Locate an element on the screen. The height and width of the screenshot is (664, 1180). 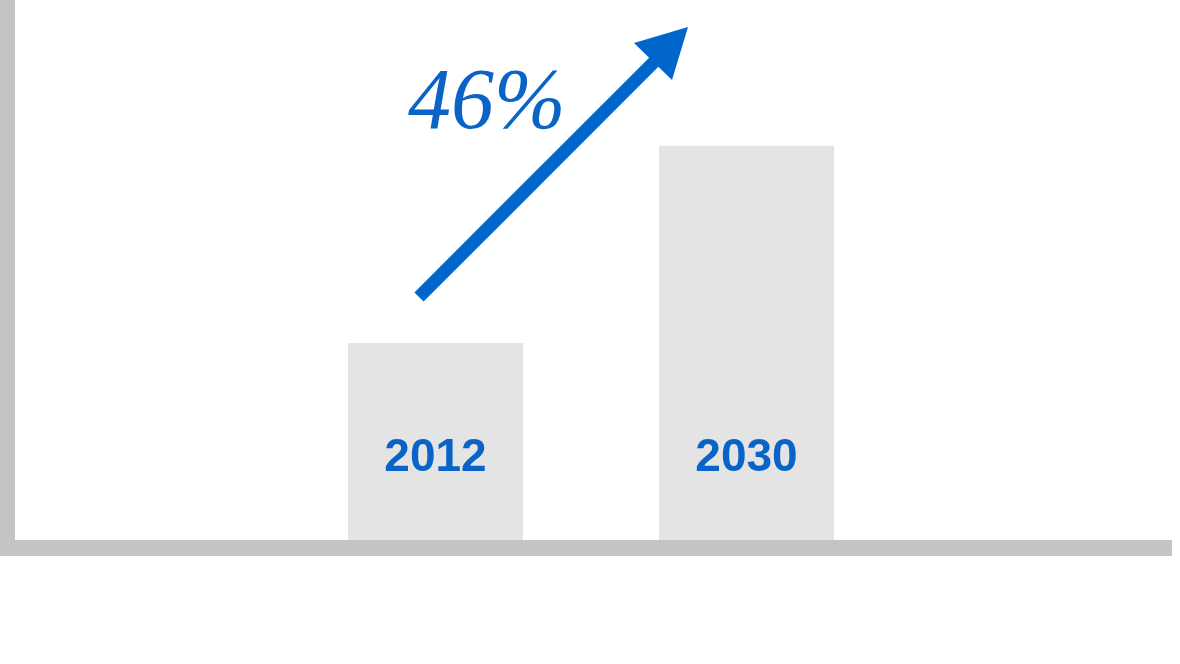
annotation: 46% is located at coordinates (487, 99).